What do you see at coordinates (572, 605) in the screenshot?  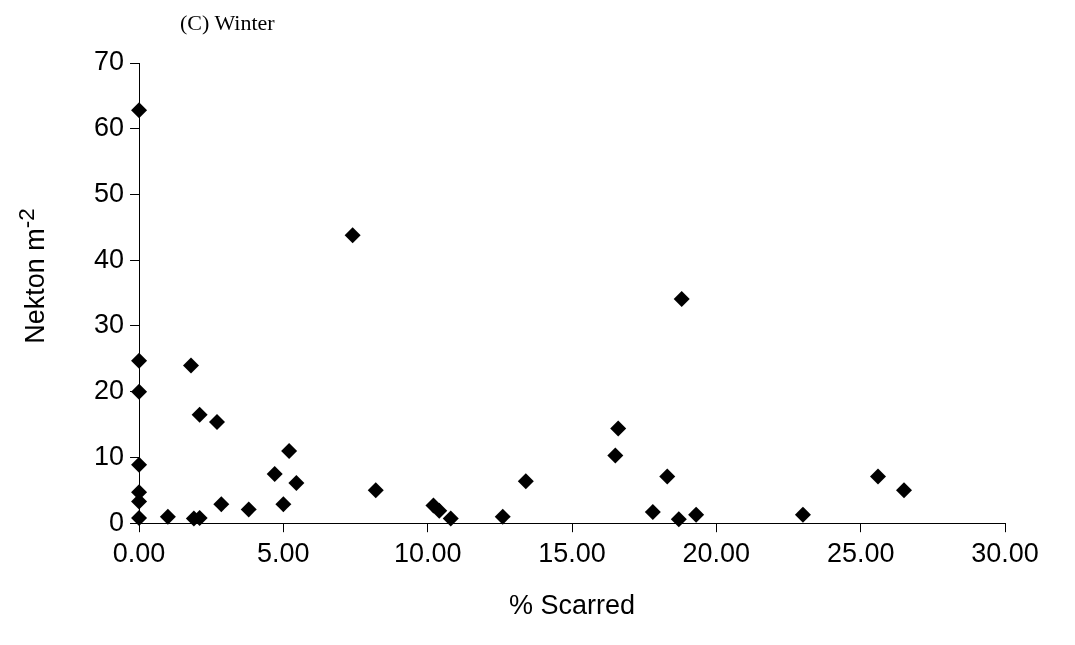 I see `x-axis-title: % Scarred` at bounding box center [572, 605].